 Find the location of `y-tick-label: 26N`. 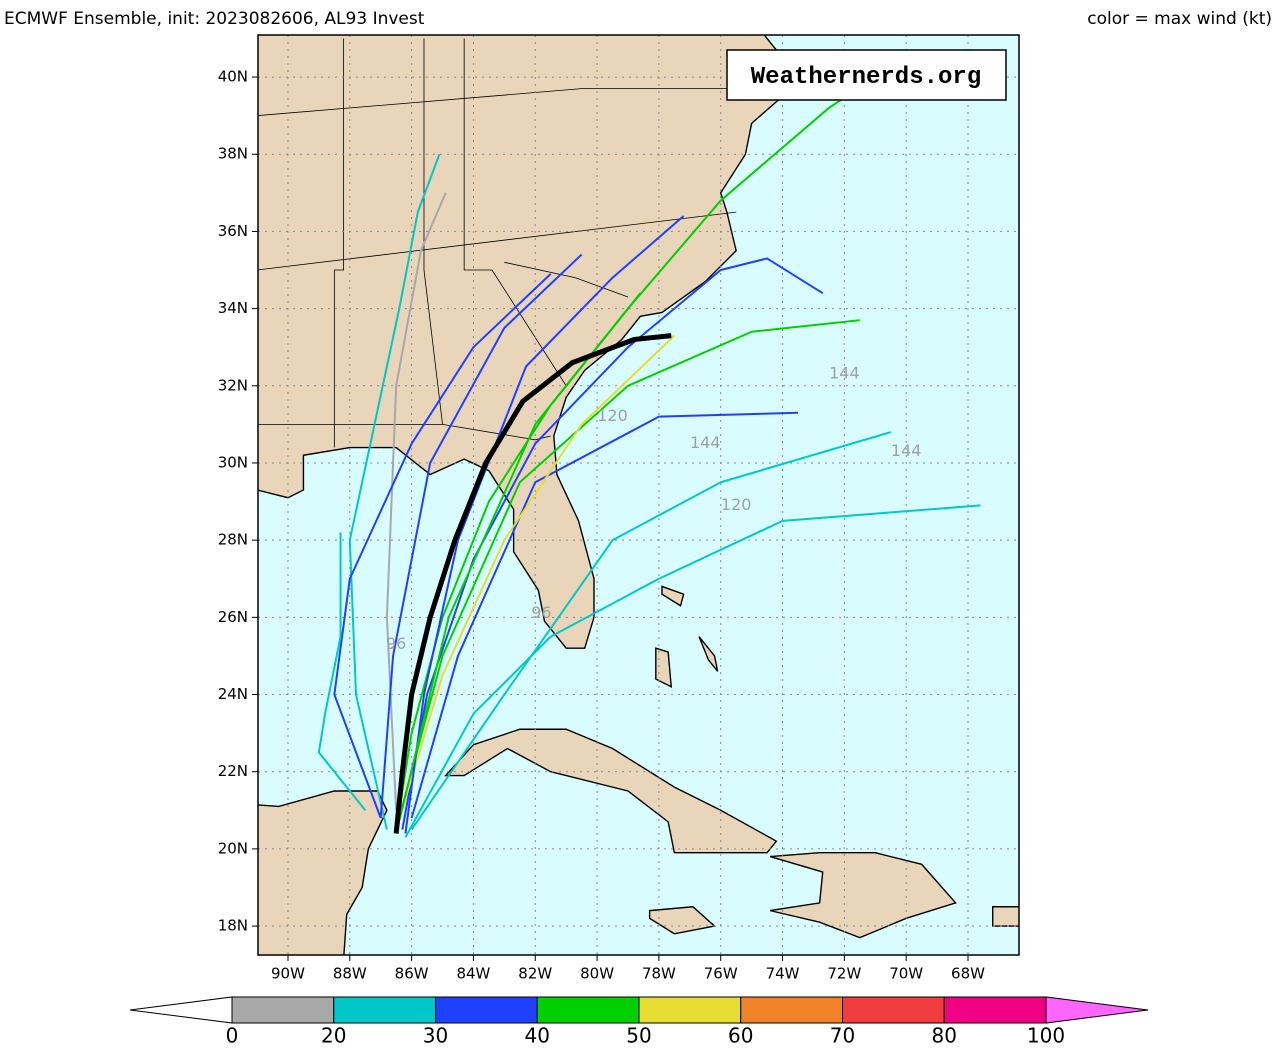

y-tick-label: 26N is located at coordinates (233, 617).